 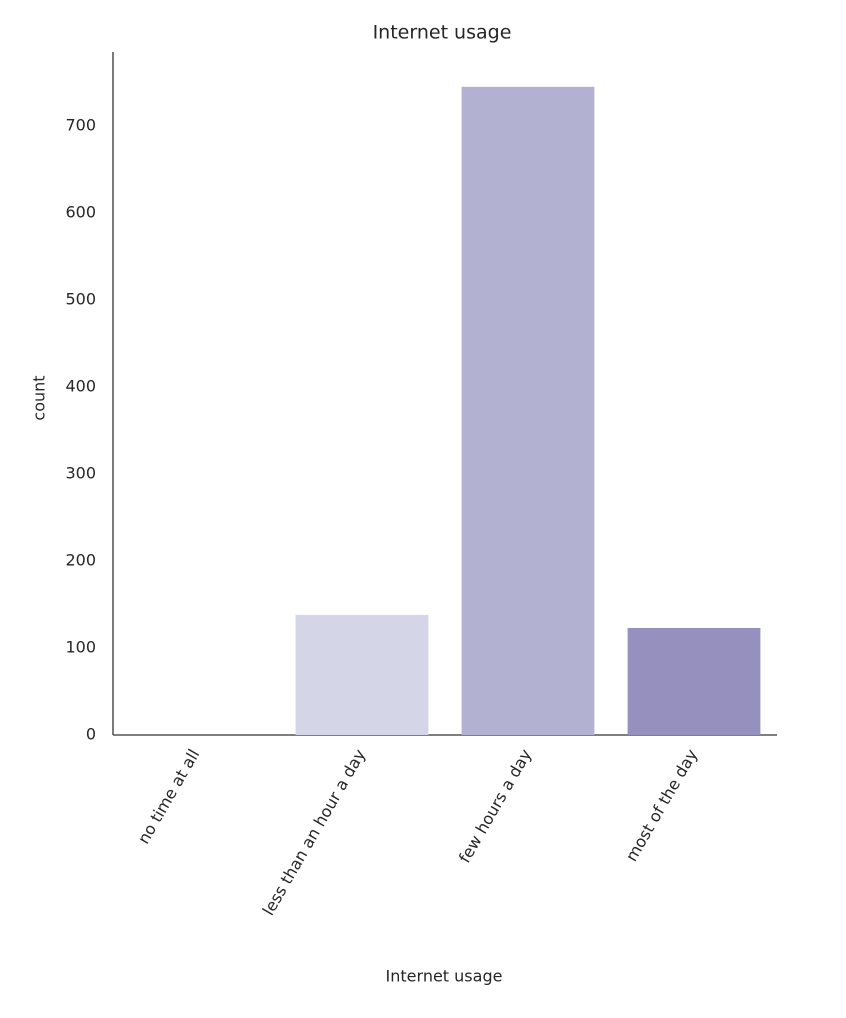 I want to click on y-tick-label: 0, so click(x=91, y=734).